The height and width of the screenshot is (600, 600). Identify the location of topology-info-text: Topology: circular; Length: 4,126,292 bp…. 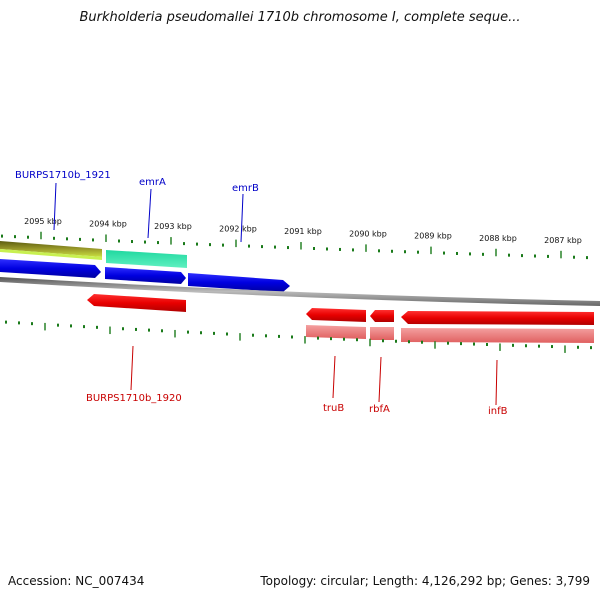
(425, 581).